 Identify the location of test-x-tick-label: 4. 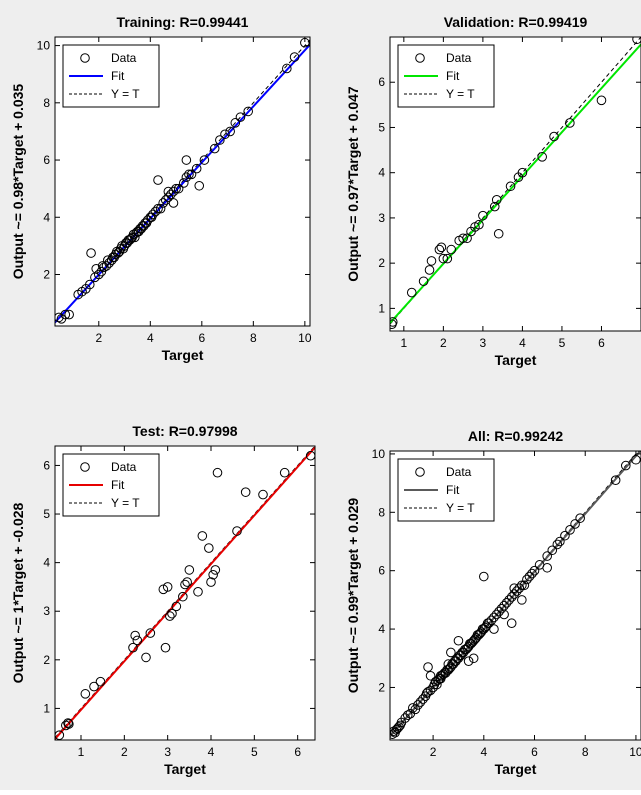
(211, 752).